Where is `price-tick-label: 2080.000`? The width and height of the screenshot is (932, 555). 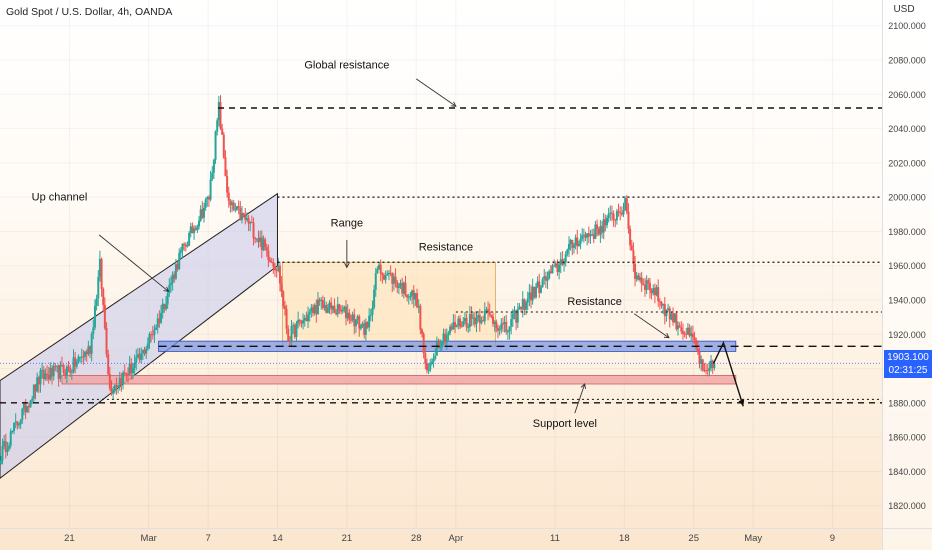 price-tick-label: 2080.000 is located at coordinates (907, 61).